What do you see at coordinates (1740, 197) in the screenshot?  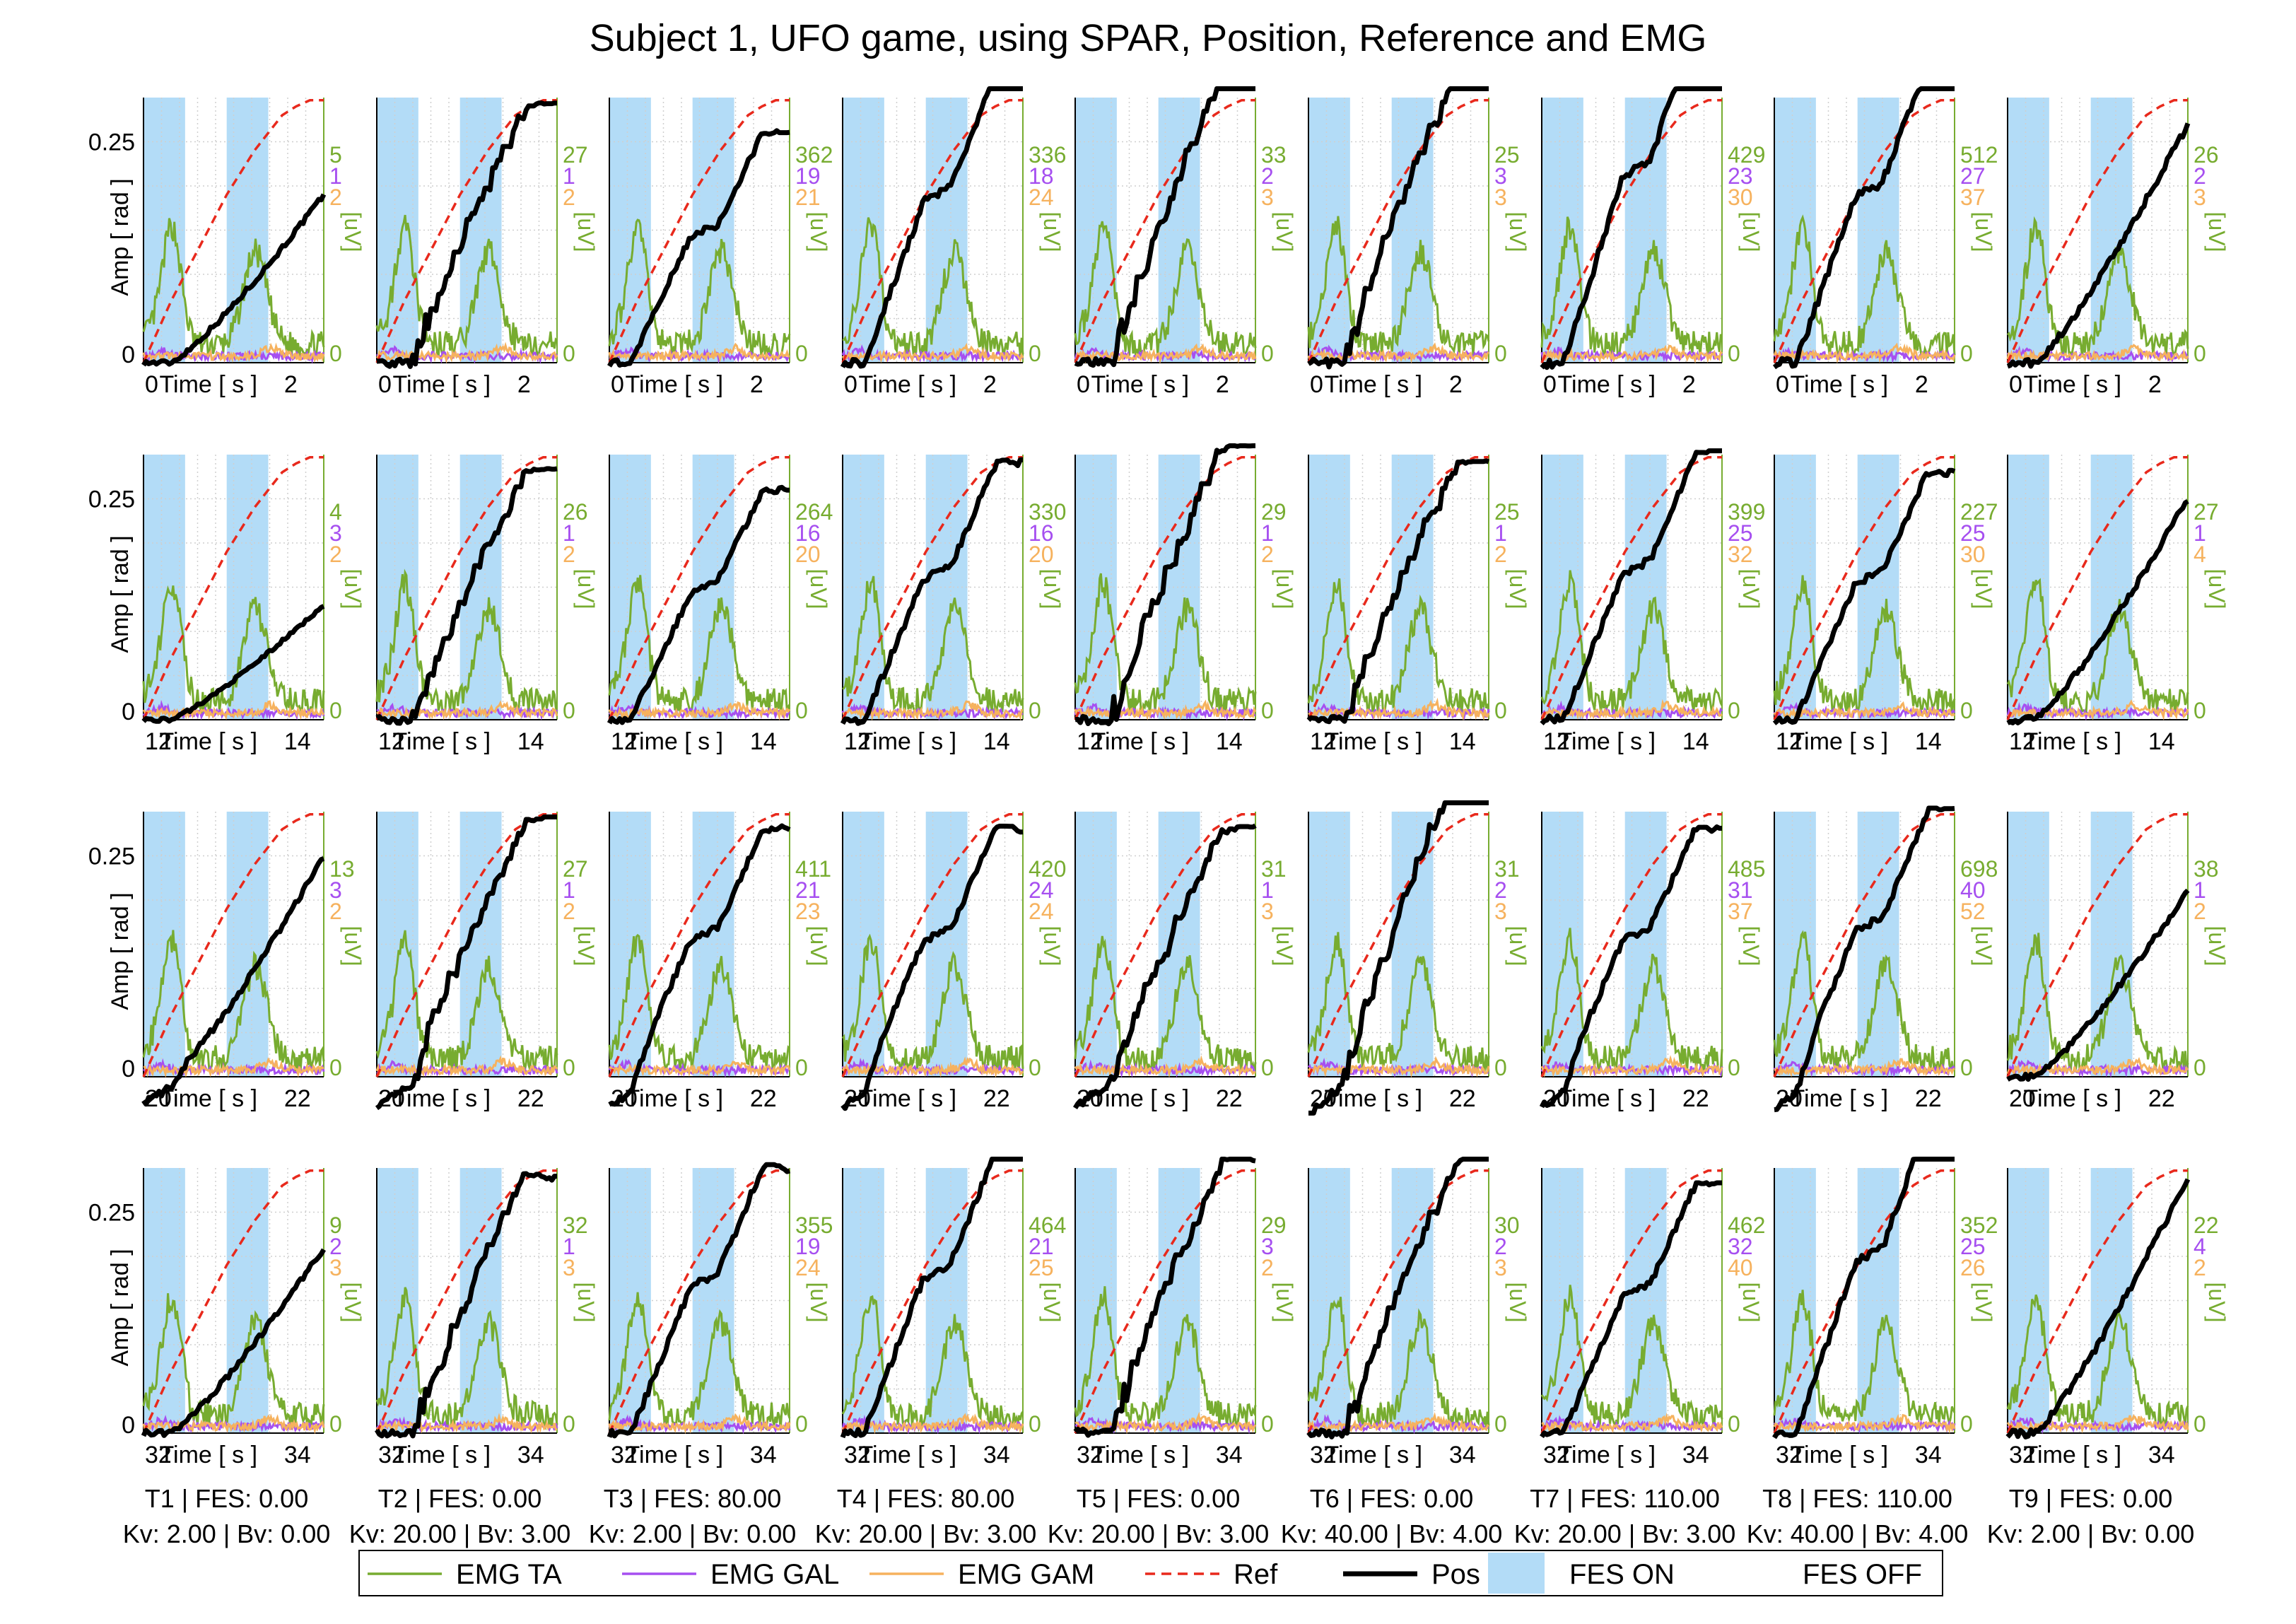 I see `emg-gam-max-label: 30` at bounding box center [1740, 197].